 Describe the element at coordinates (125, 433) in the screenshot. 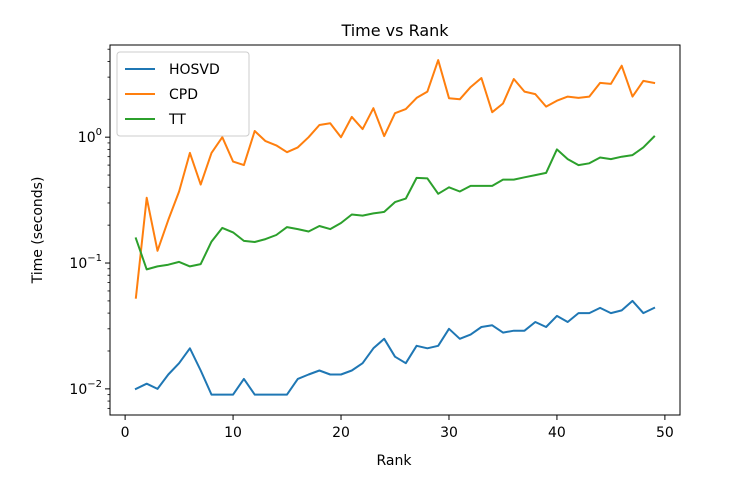

I see `x-tick-label: 0` at that location.